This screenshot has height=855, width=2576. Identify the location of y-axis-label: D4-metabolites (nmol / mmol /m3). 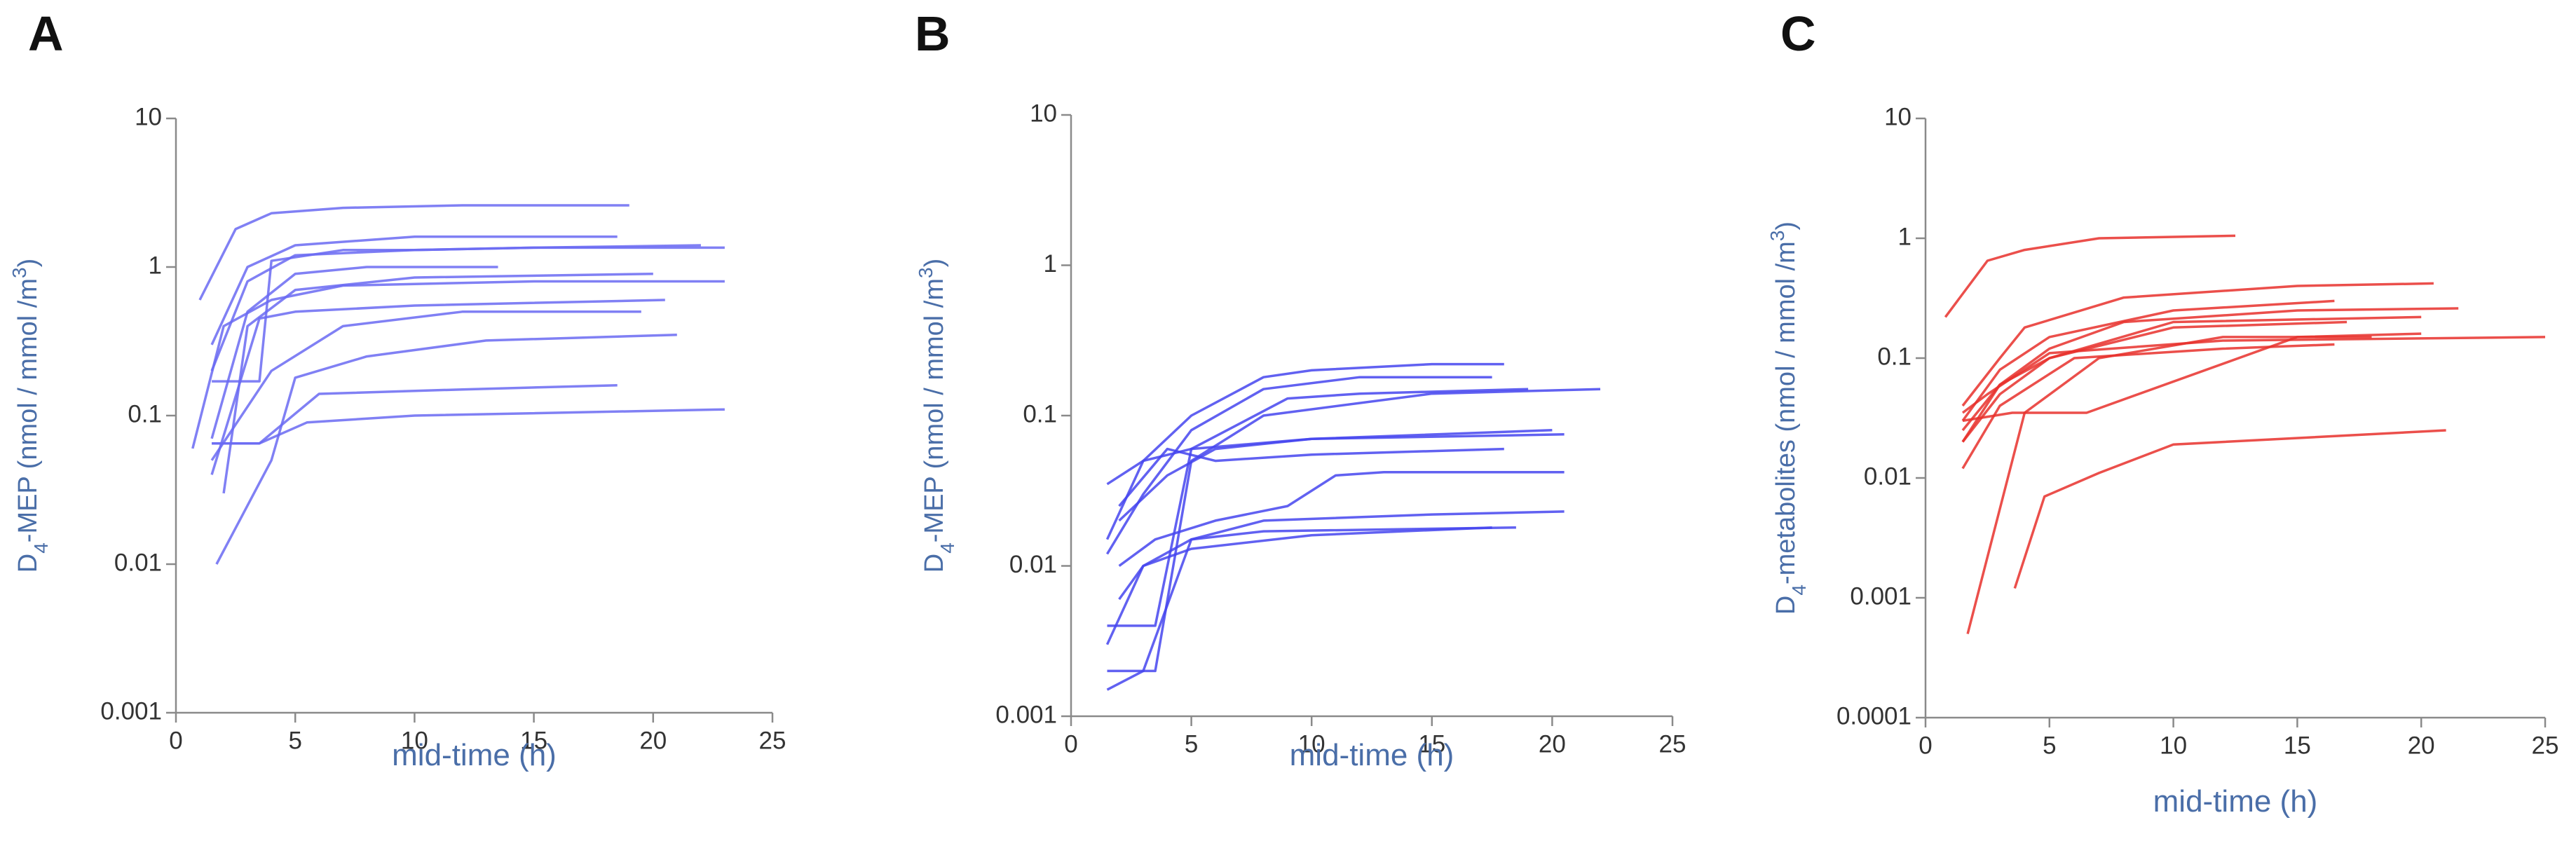
(1788, 418).